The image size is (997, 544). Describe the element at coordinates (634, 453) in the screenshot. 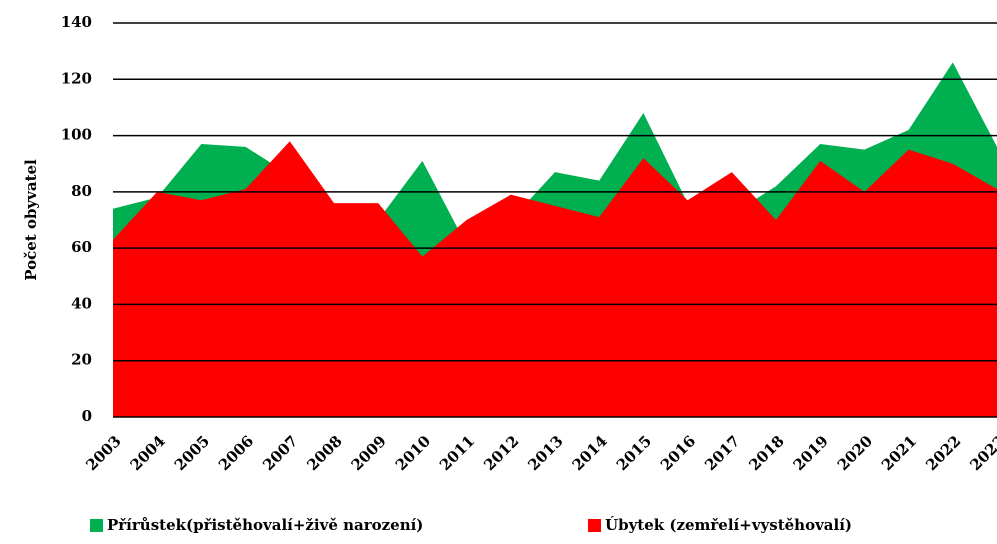

I see `x-tick-label: 2015` at that location.